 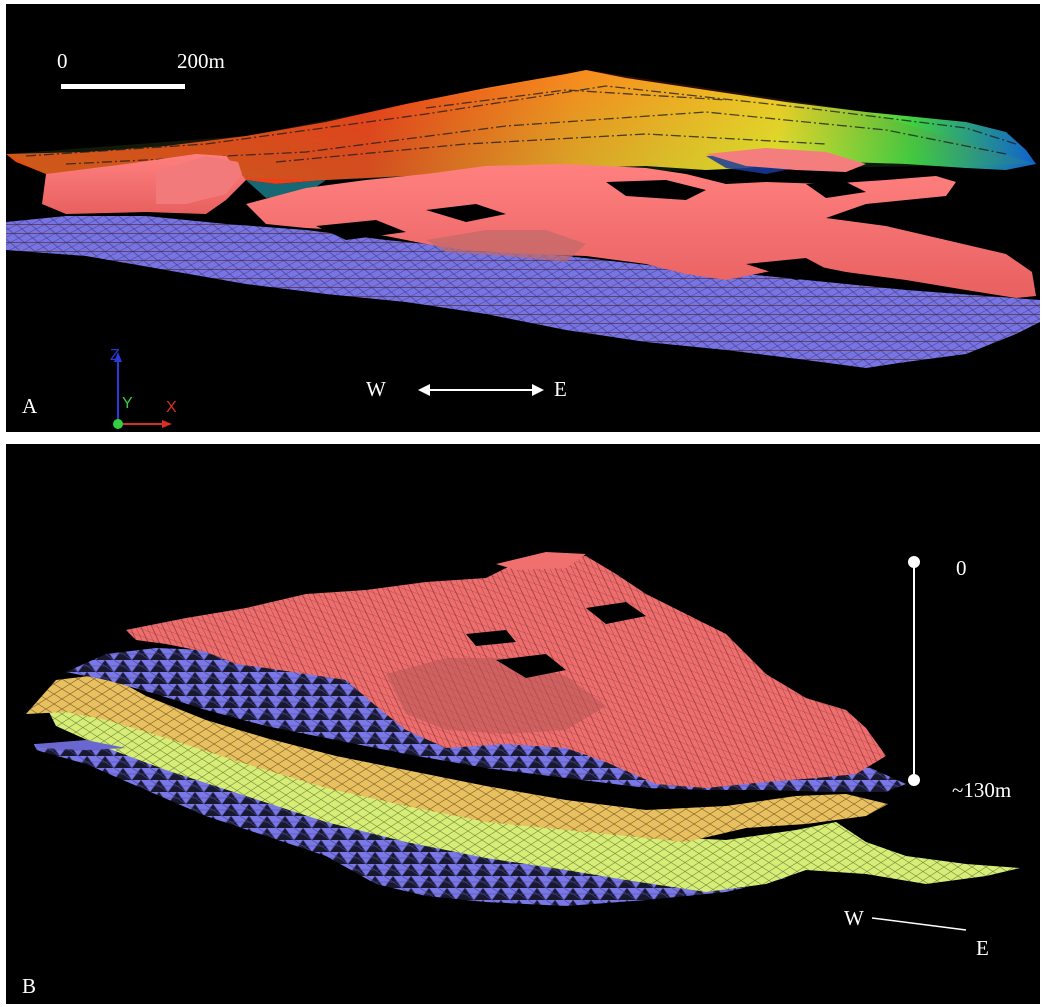 I want to click on direction-west-label: W, so click(x=376, y=389).